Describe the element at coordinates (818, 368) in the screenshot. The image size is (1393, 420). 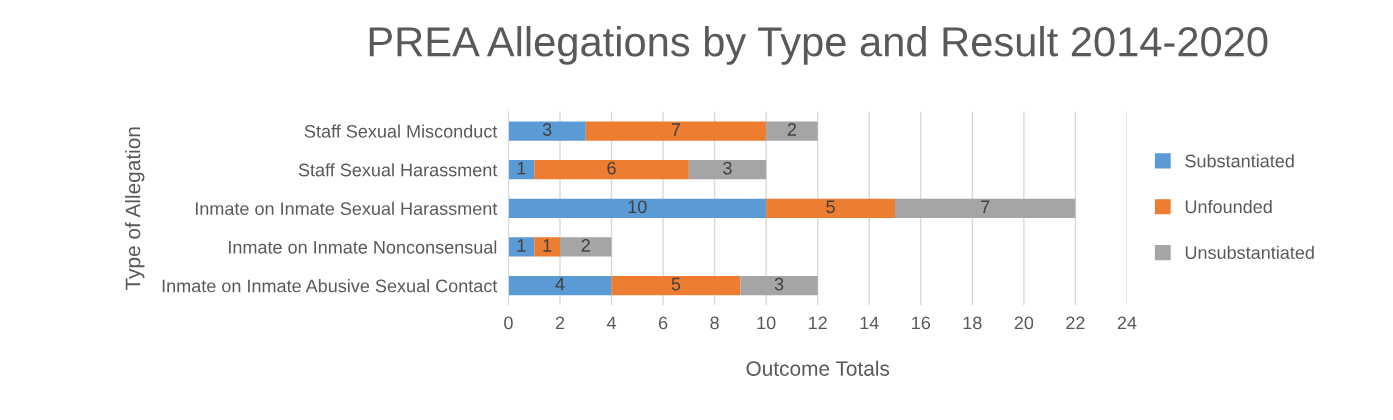
I see `x-axis-title: Outcome Totals` at that location.